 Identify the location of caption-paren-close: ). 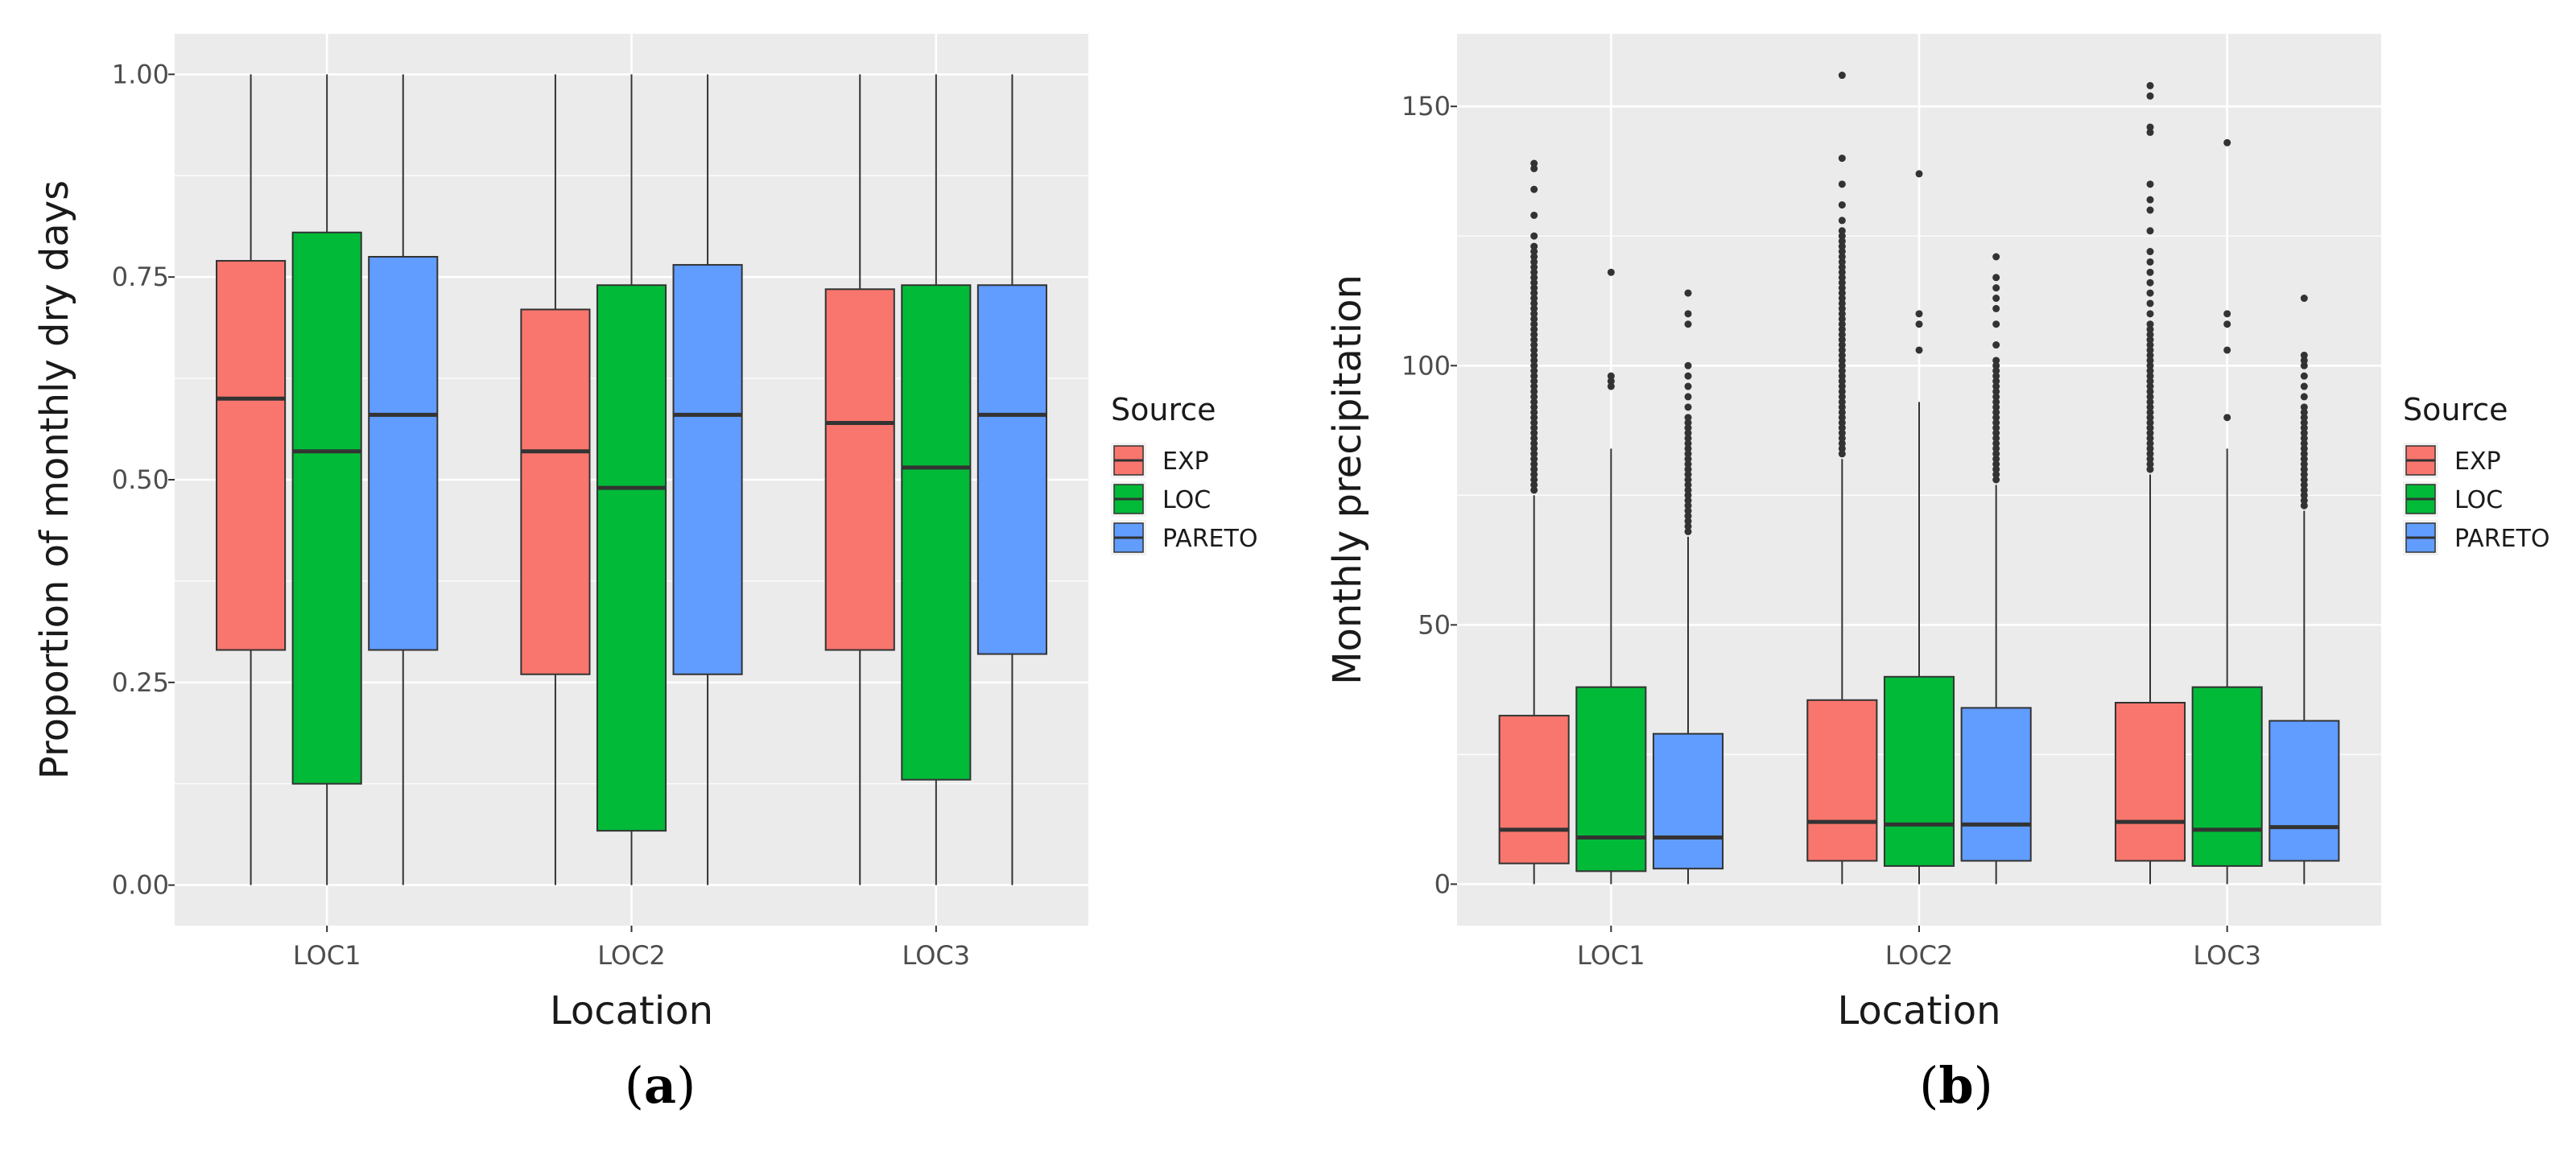
(686, 1085).